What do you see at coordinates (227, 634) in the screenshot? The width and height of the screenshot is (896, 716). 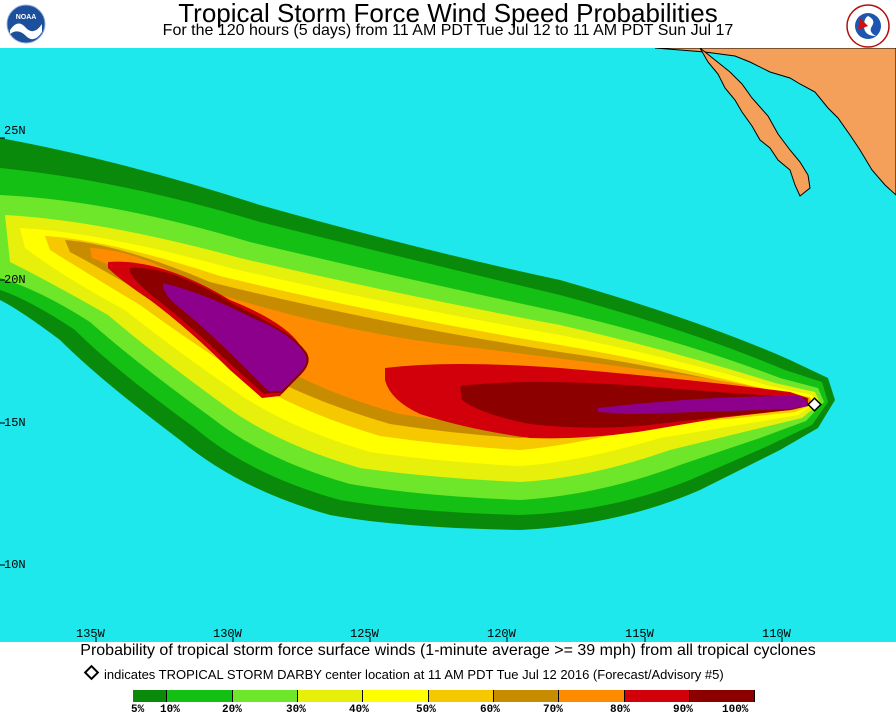 I see `lon-label-130w: 130W` at bounding box center [227, 634].